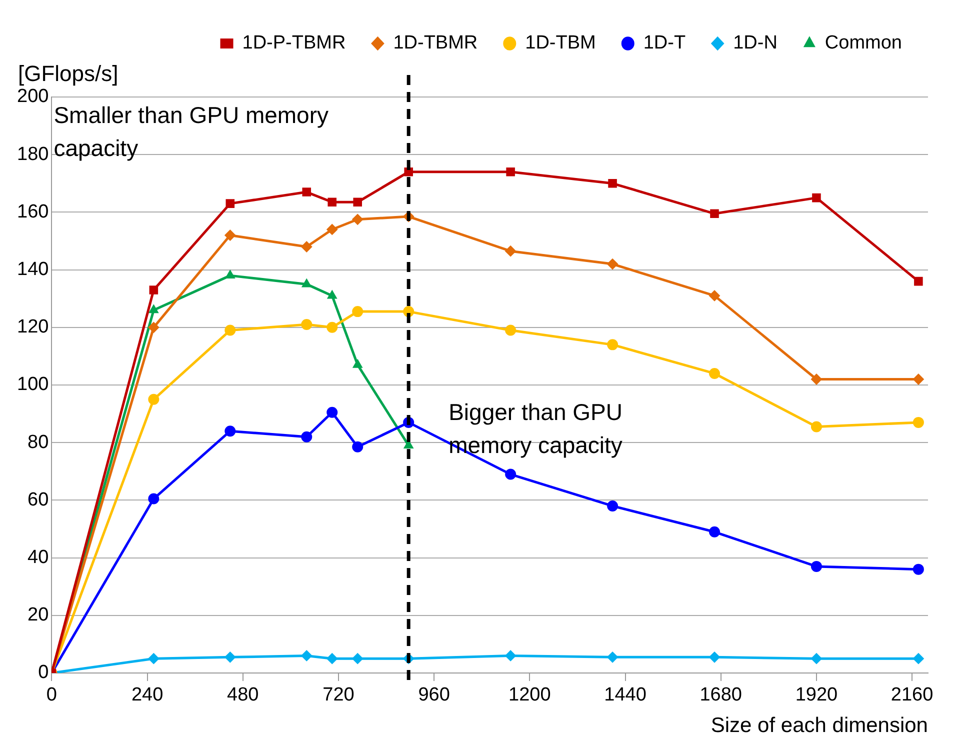 This screenshot has height=751, width=957. What do you see at coordinates (529, 695) in the screenshot?
I see `x-tick-label: 1200` at bounding box center [529, 695].